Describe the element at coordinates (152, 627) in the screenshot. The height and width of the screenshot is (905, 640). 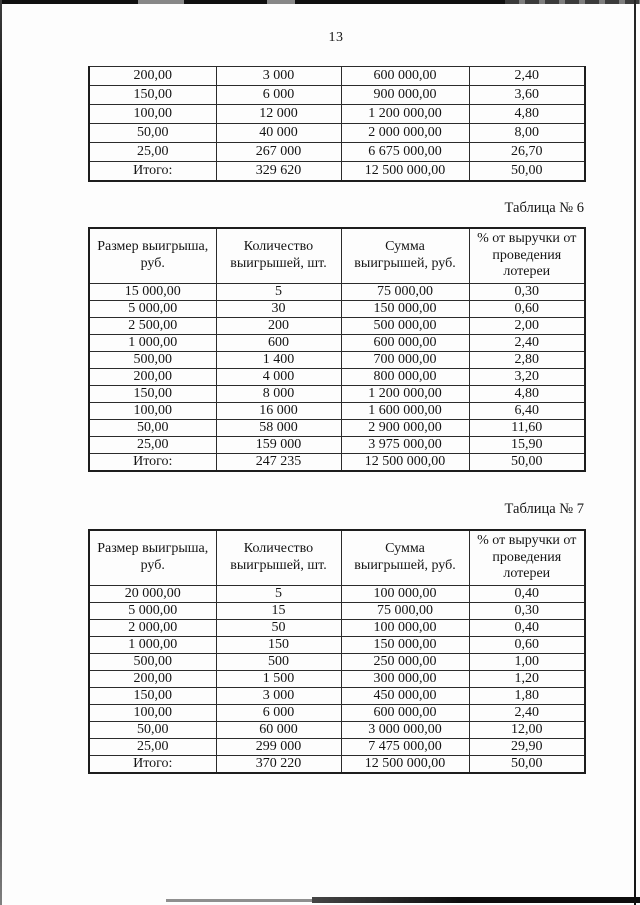
I see `table-cell: 2 000,00` at that location.